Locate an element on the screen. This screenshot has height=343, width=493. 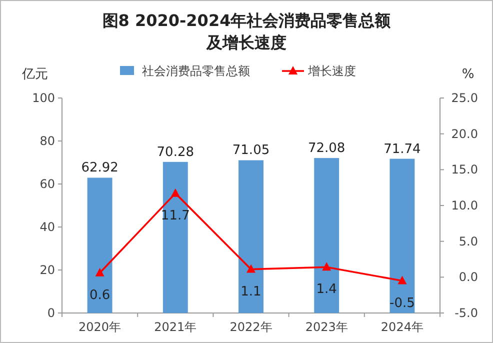
data-label: 0.6 is located at coordinates (99, 295).